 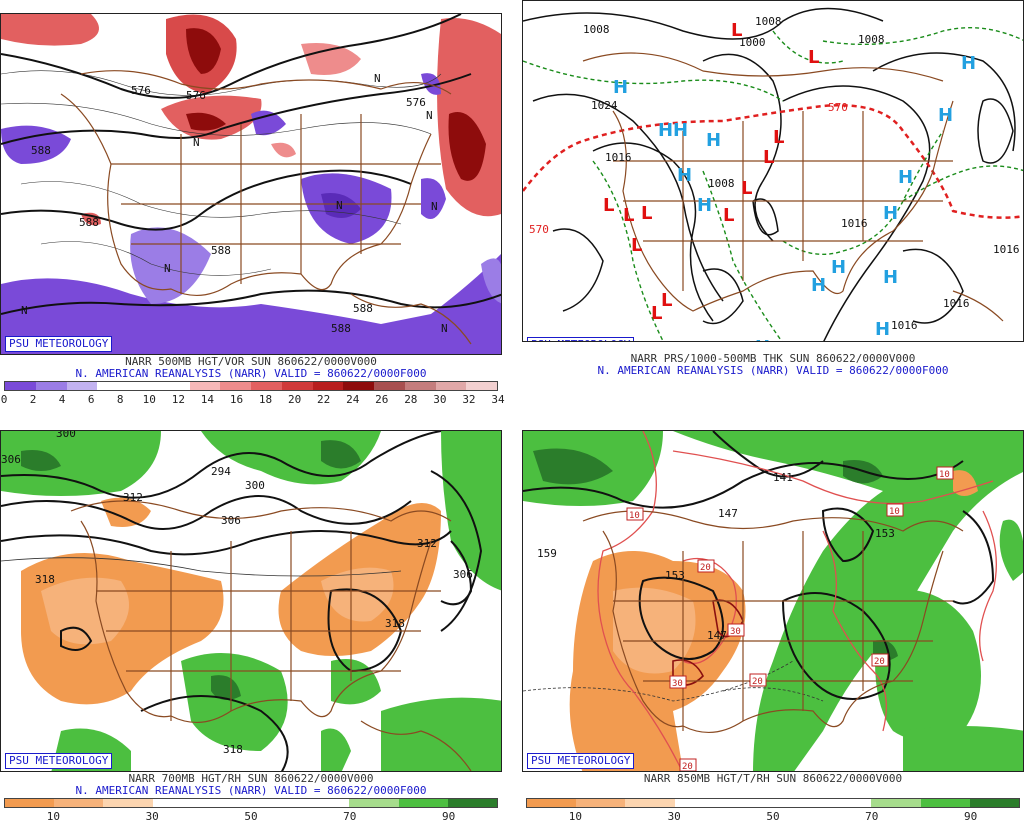 What do you see at coordinates (838, 107) in the screenshot?
I see `thickness-label: 570` at bounding box center [838, 107].